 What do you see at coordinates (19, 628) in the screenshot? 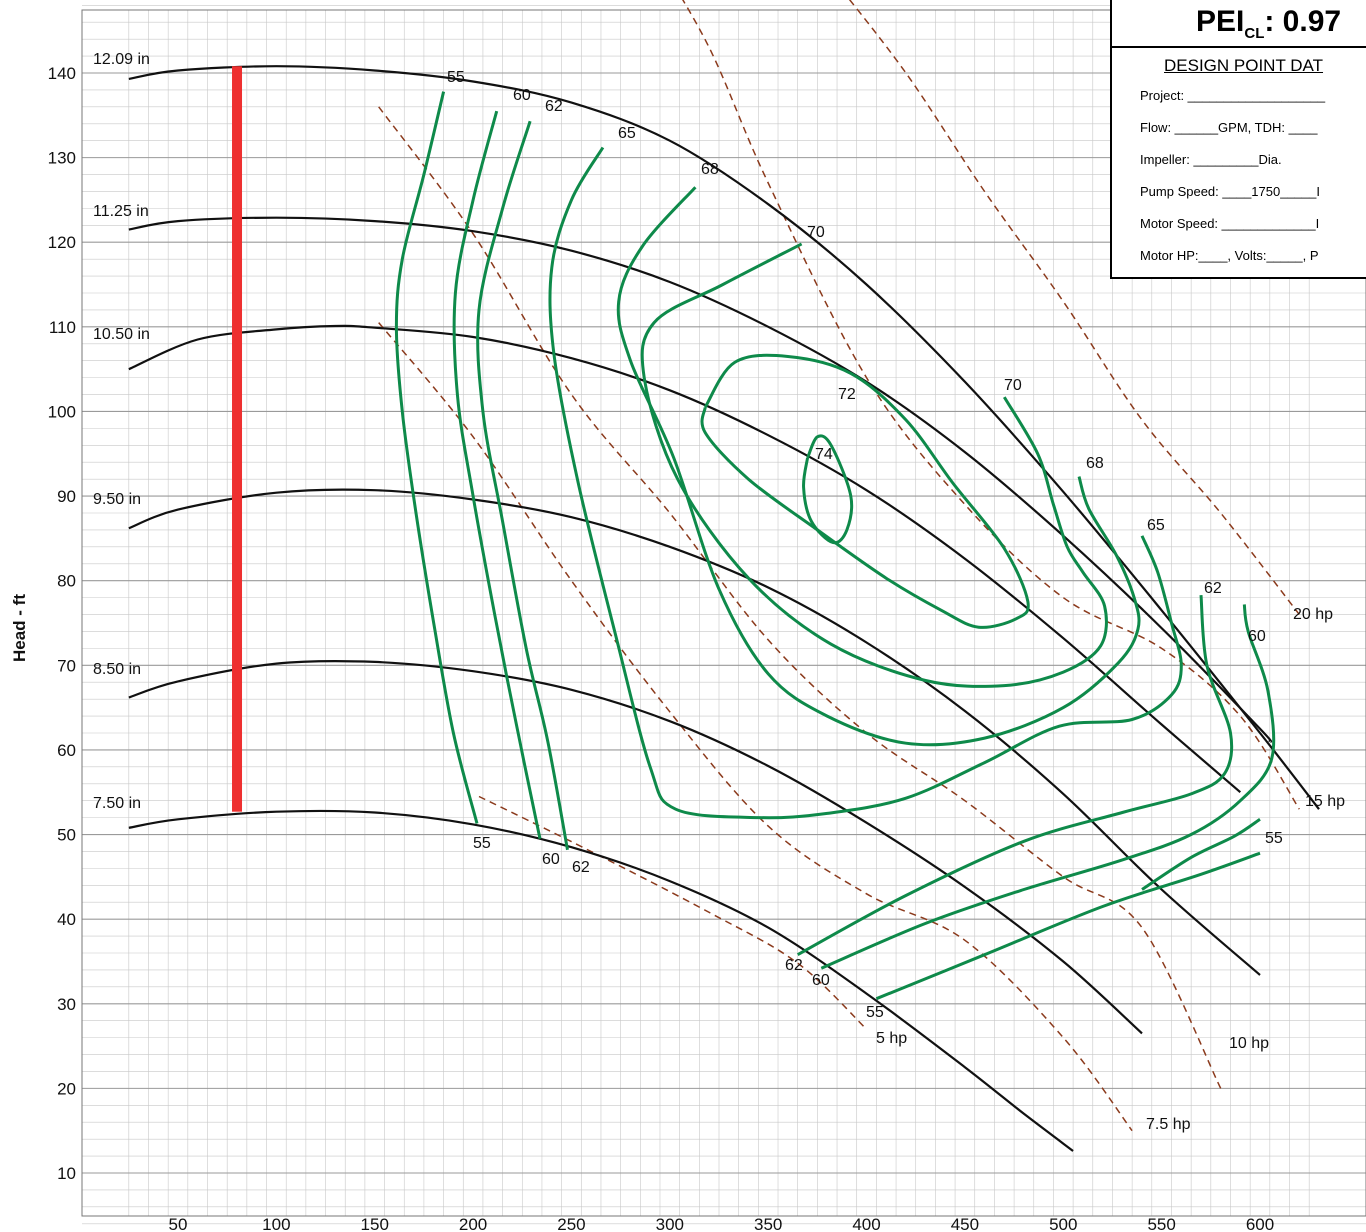
I see `y-axis-label: Head - ft` at bounding box center [19, 628].